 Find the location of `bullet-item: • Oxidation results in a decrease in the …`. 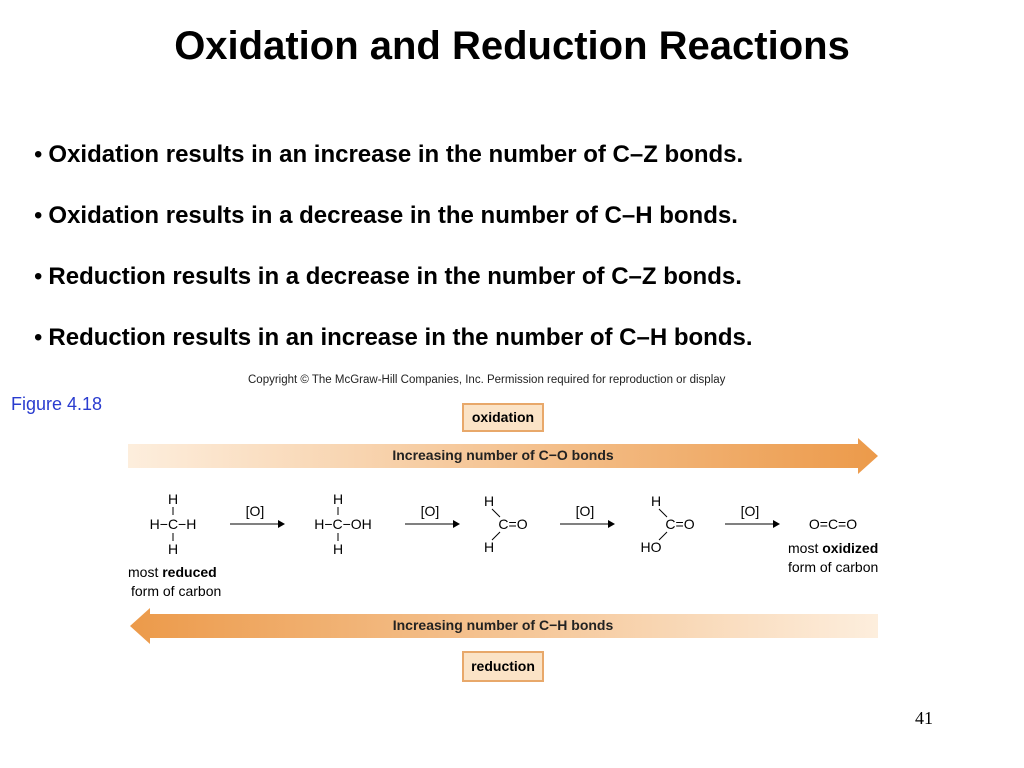

bullet-item: • Oxidation results in a decrease in the … is located at coordinates (393, 216).